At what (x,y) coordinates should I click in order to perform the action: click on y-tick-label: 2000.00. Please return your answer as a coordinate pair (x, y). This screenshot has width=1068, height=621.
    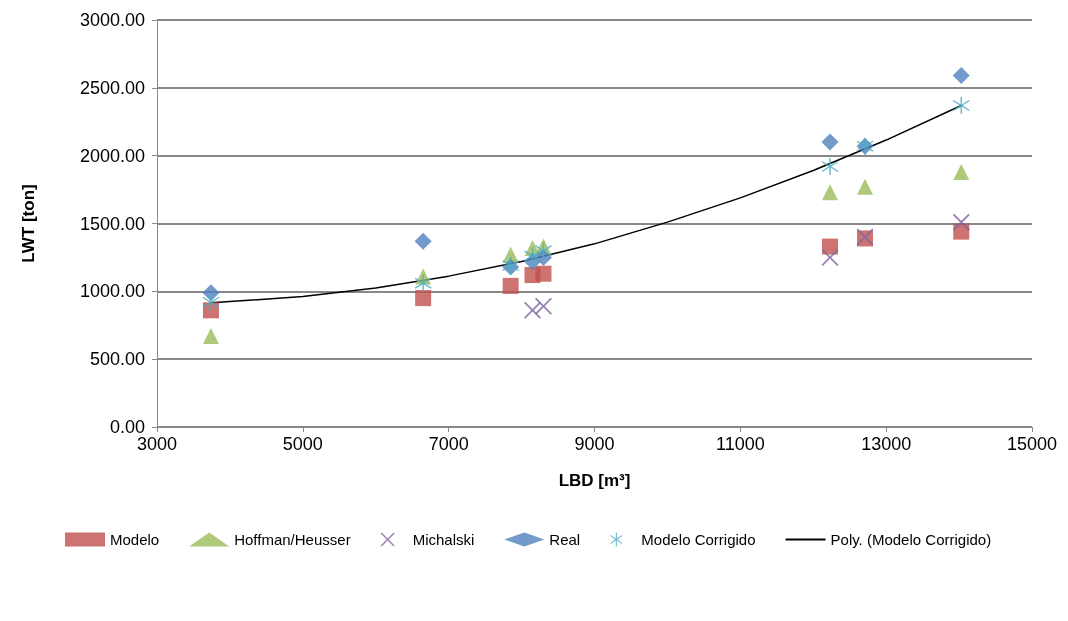
    Looking at the image, I should click on (112, 155).